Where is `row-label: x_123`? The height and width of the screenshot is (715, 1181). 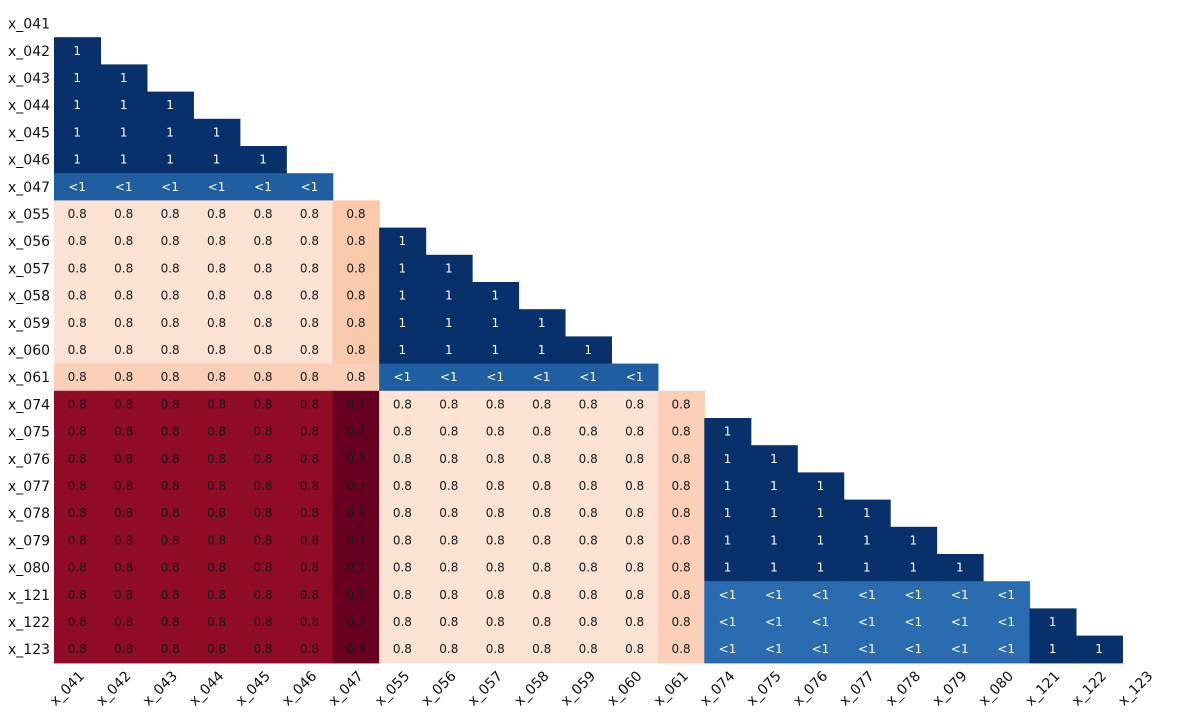 row-label: x_123 is located at coordinates (29, 650).